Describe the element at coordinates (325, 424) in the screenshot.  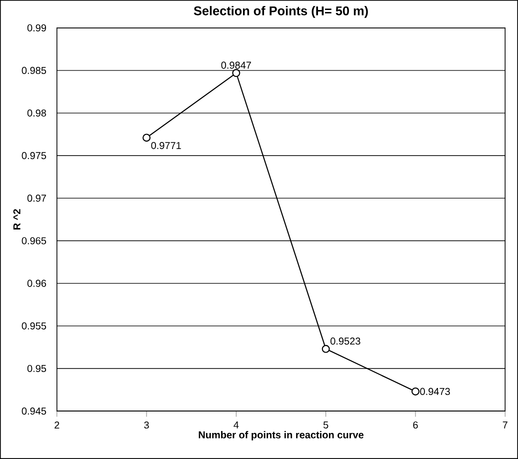
I see `x-tick-label: 5` at that location.